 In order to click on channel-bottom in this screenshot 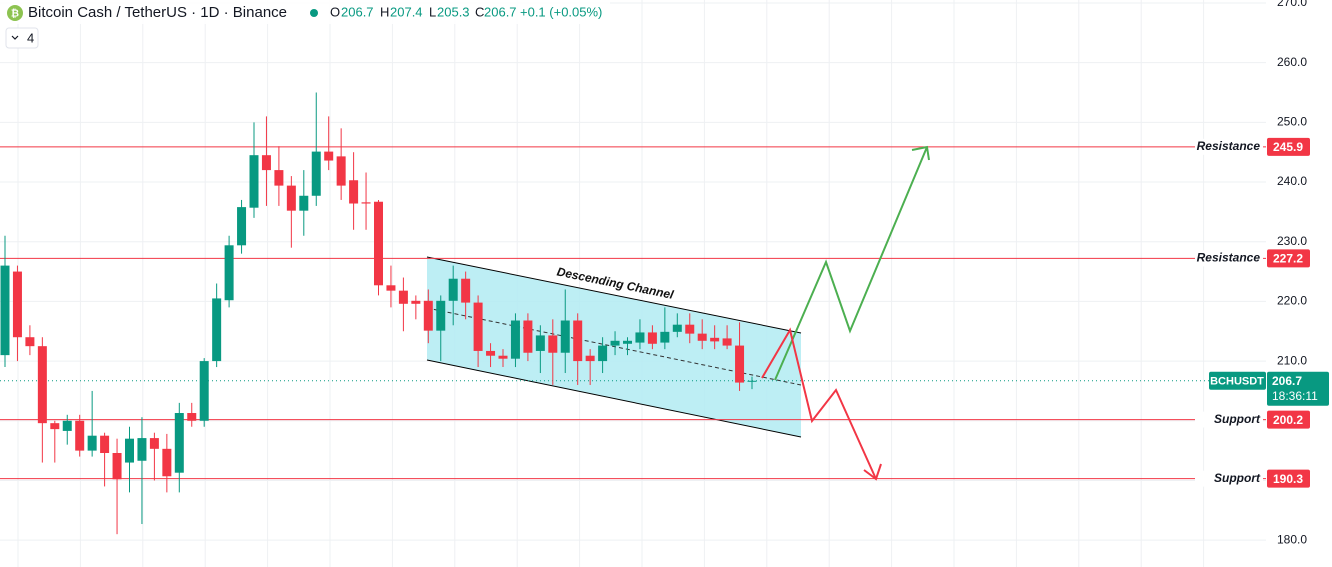, I will do `click(614, 398)`.